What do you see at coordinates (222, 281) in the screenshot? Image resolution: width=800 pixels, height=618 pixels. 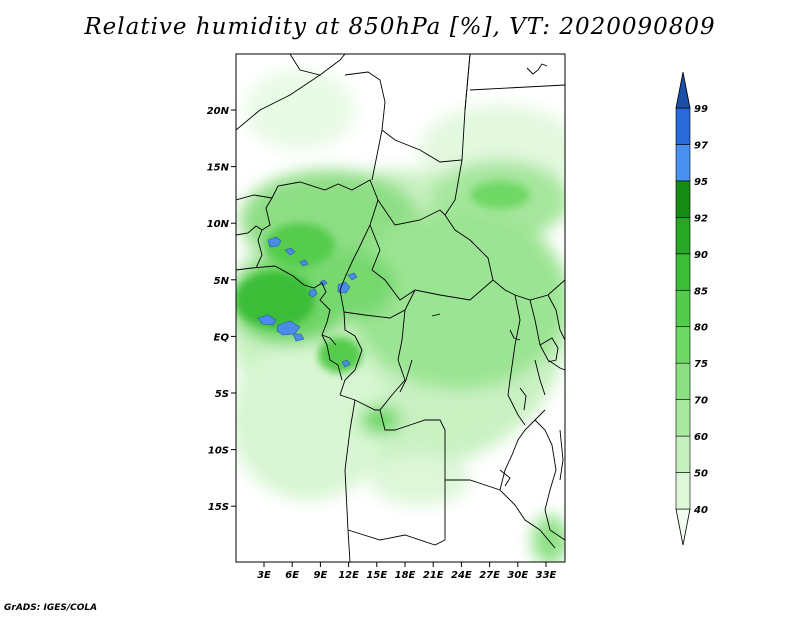 I see `lat-label: 5N` at bounding box center [222, 281].